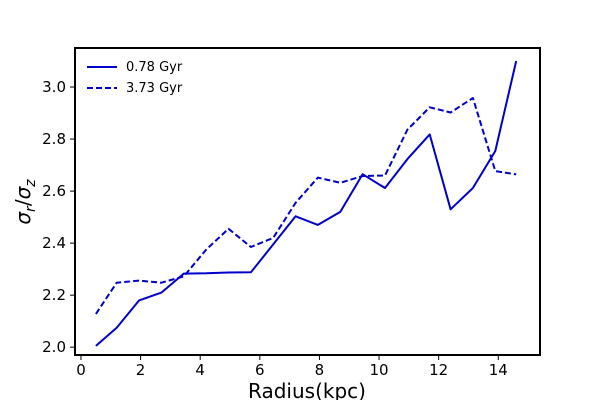  What do you see at coordinates (320, 370) in the screenshot?
I see `x-tick-label: 8` at bounding box center [320, 370].